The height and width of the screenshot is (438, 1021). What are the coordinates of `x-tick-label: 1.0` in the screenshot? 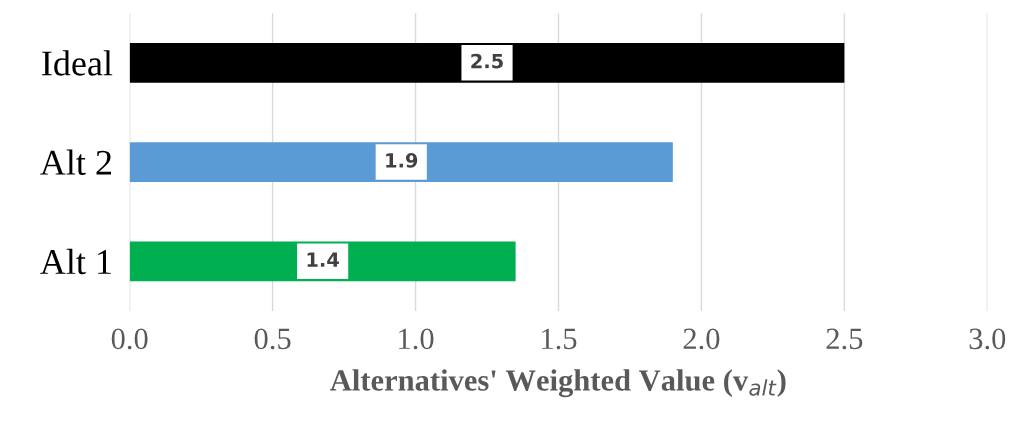 It's located at (416, 339).